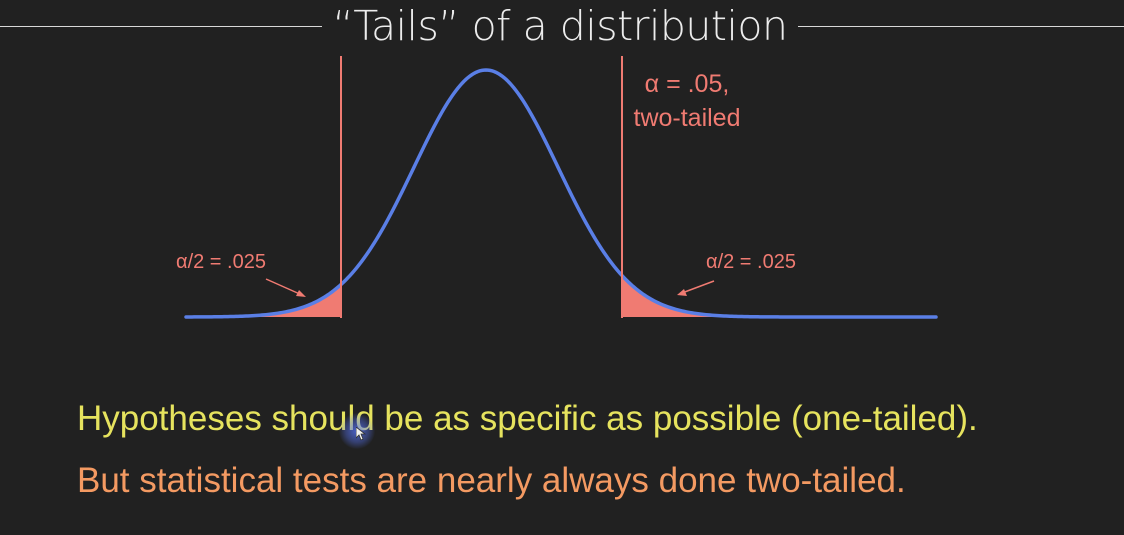  What do you see at coordinates (687, 101) in the screenshot?
I see `alpha-label: α = .05, two-tailed` at bounding box center [687, 101].